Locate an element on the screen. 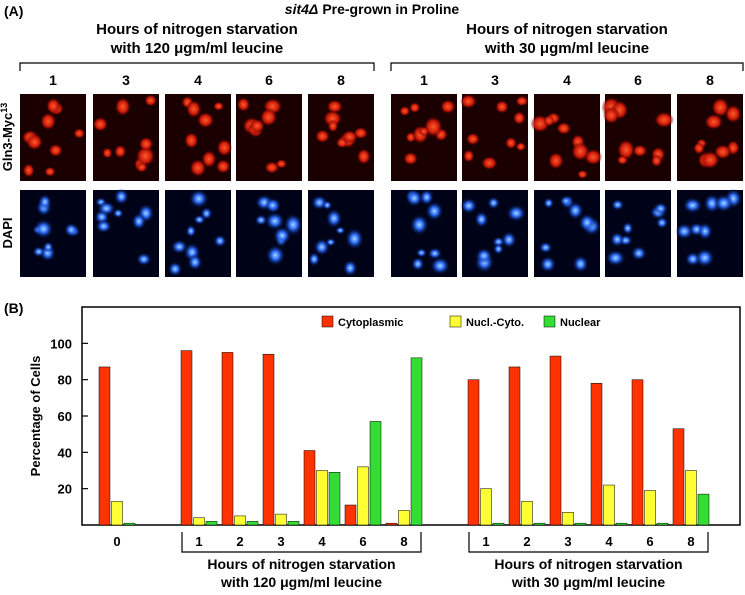  row-label: Gln3-Myc13 is located at coordinates (7, 137).